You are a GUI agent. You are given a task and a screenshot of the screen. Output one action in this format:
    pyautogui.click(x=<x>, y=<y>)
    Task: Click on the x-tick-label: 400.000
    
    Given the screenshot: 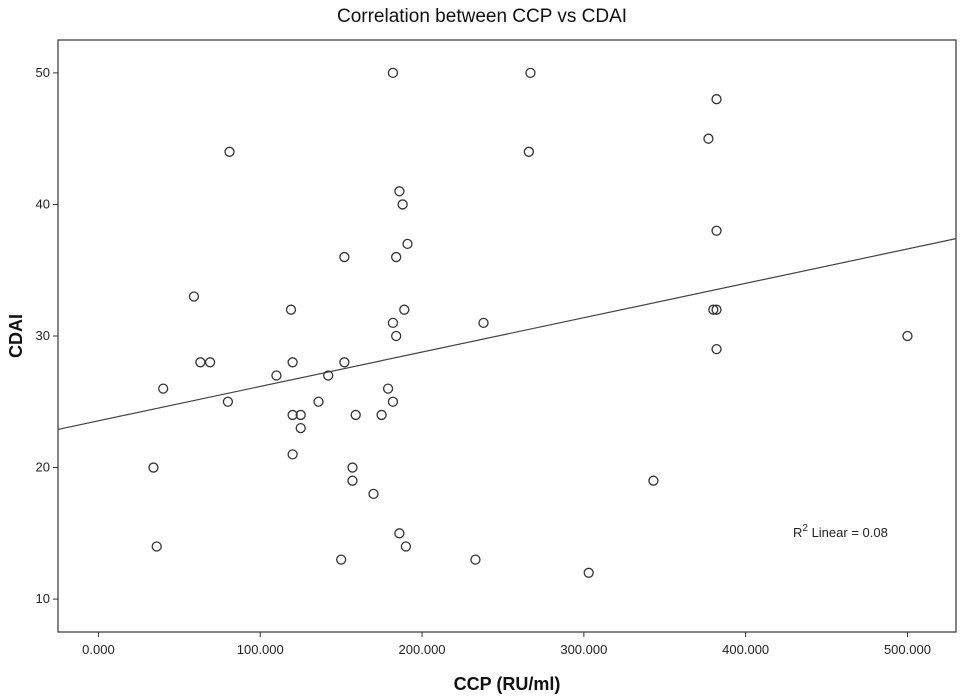 What is the action you would take?
    pyautogui.click(x=745, y=649)
    